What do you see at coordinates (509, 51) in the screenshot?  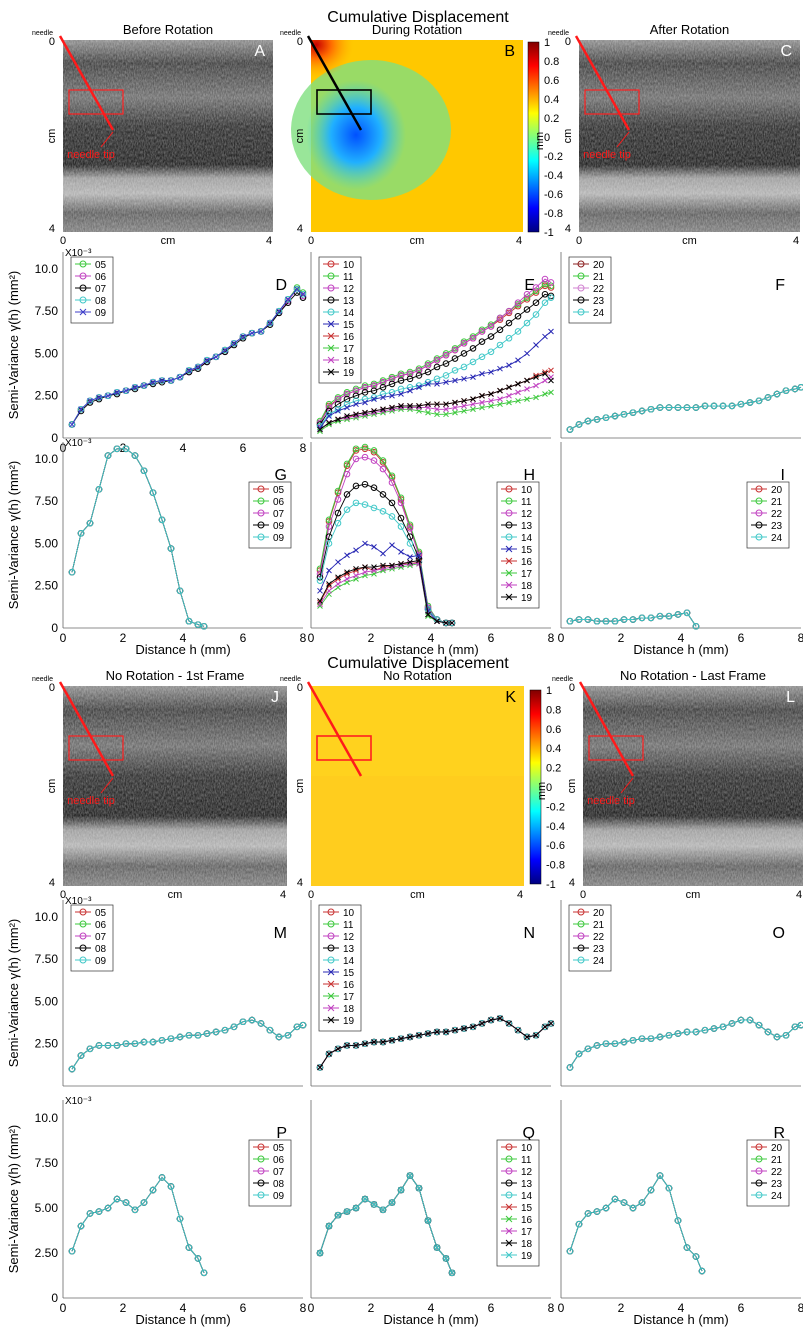 I see `panel-letter: B` at bounding box center [509, 51].